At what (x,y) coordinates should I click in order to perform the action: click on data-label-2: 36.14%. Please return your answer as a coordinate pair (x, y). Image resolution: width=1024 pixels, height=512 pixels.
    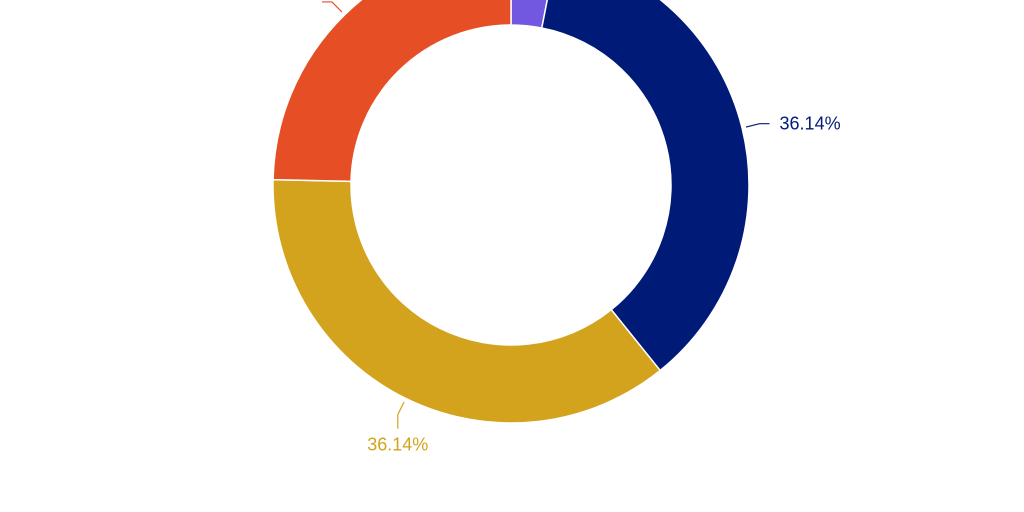
    Looking at the image, I should click on (397, 445).